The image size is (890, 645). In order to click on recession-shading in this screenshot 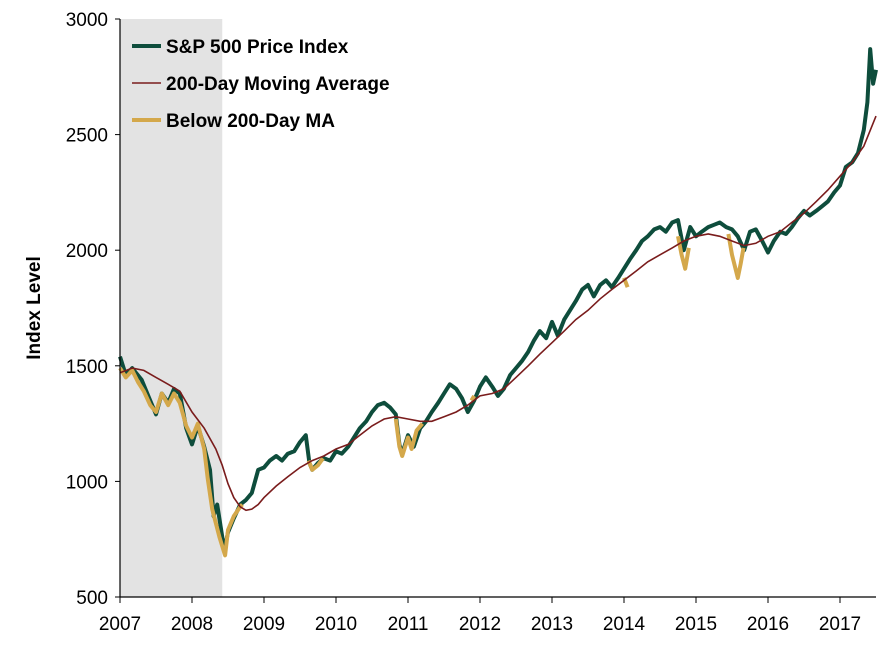, I will do `click(171, 308)`.